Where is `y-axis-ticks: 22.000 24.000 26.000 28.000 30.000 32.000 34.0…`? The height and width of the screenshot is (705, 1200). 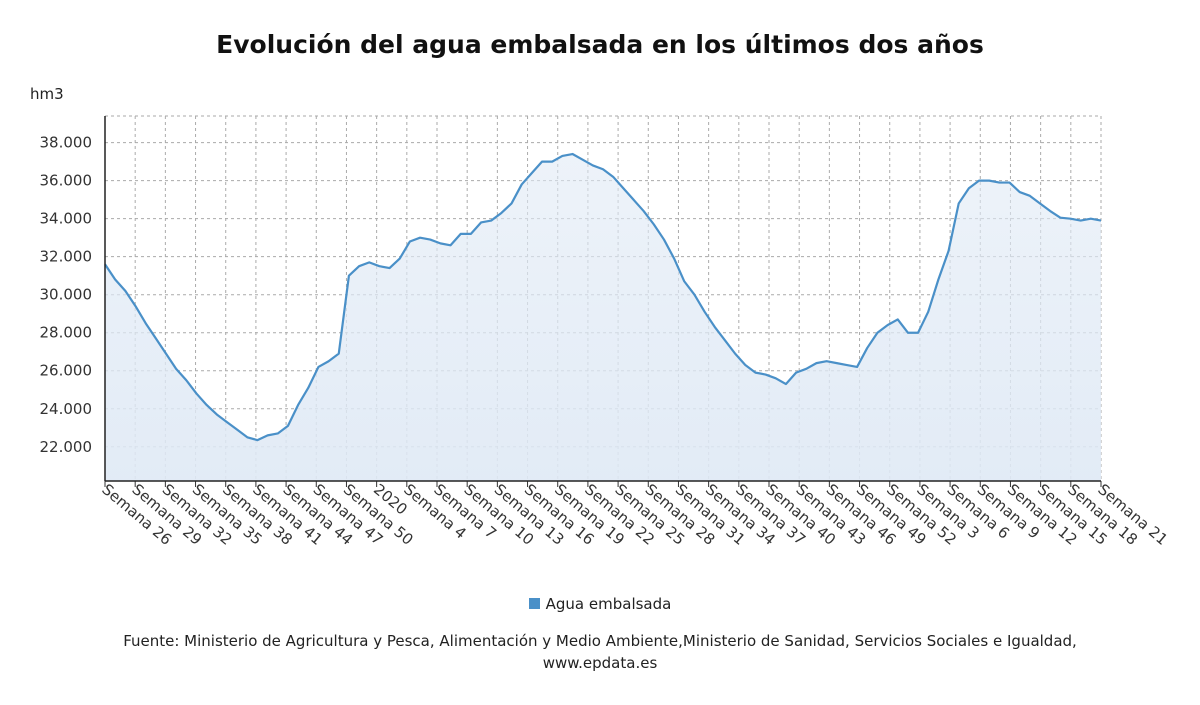
y-axis-ticks: 22.000 24.000 26.000 28.000 30.000 32.000 34.0… is located at coordinates (66, 295).